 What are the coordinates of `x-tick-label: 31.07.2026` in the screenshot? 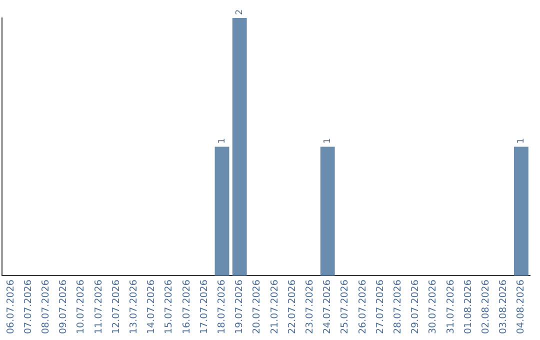 It's located at (450, 307).